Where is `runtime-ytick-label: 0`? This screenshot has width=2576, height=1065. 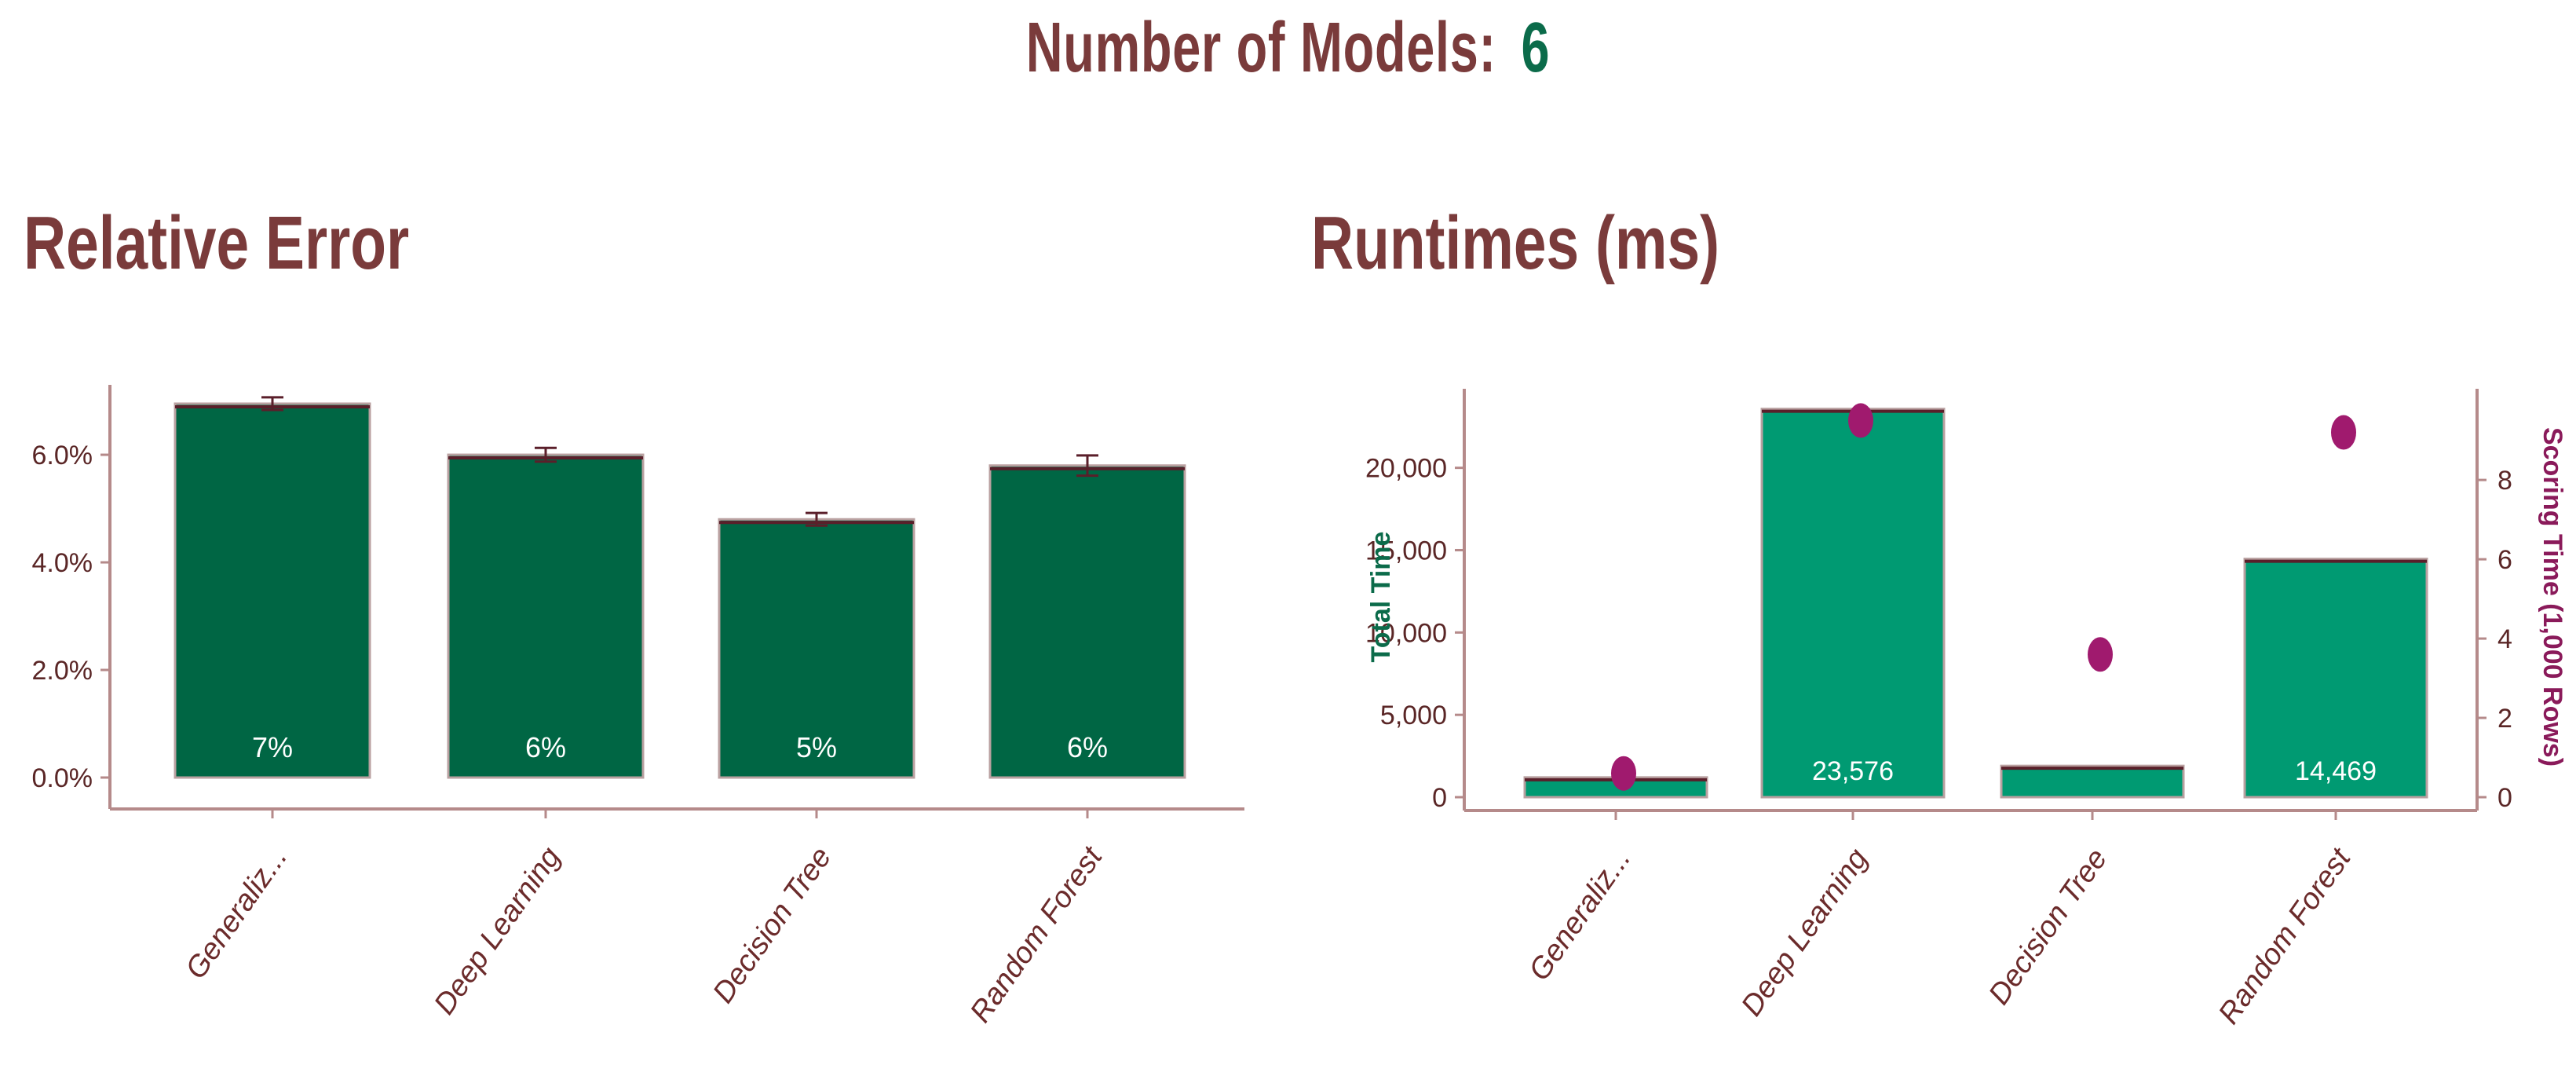
runtime-ytick-label: 0 is located at coordinates (1440, 798).